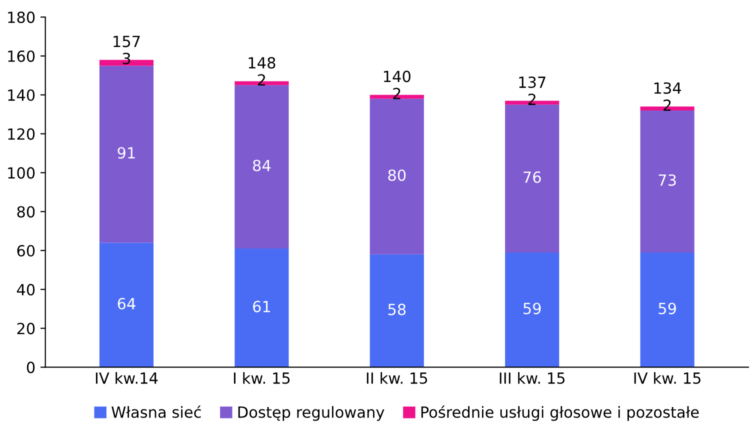 Image resolution: width=756 pixels, height=427 pixels. I want to click on data-label: 61, so click(261, 306).